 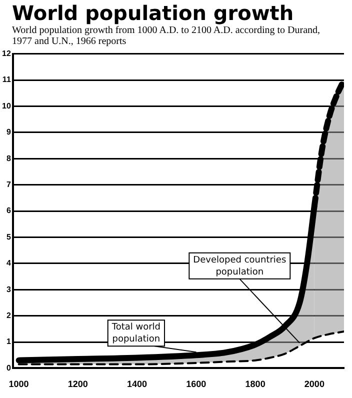 What do you see at coordinates (135, 333) in the screenshot?
I see `series-label: Total world population` at bounding box center [135, 333].